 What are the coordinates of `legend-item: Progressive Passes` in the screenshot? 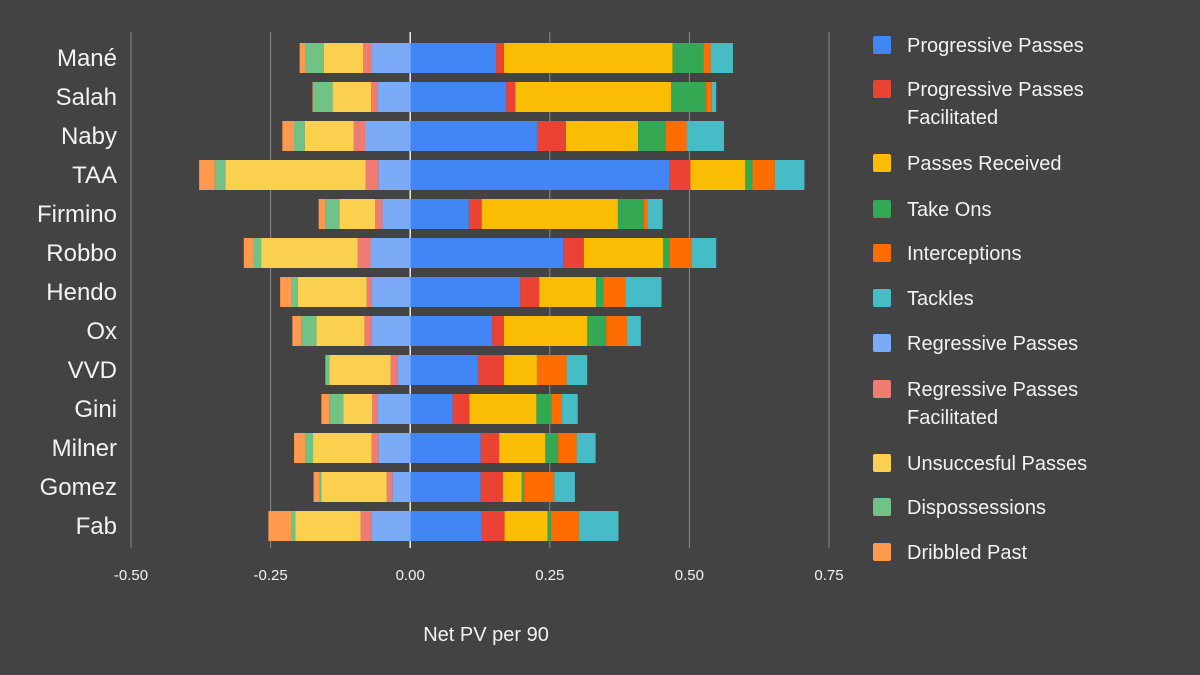 It's located at (1010, 46).